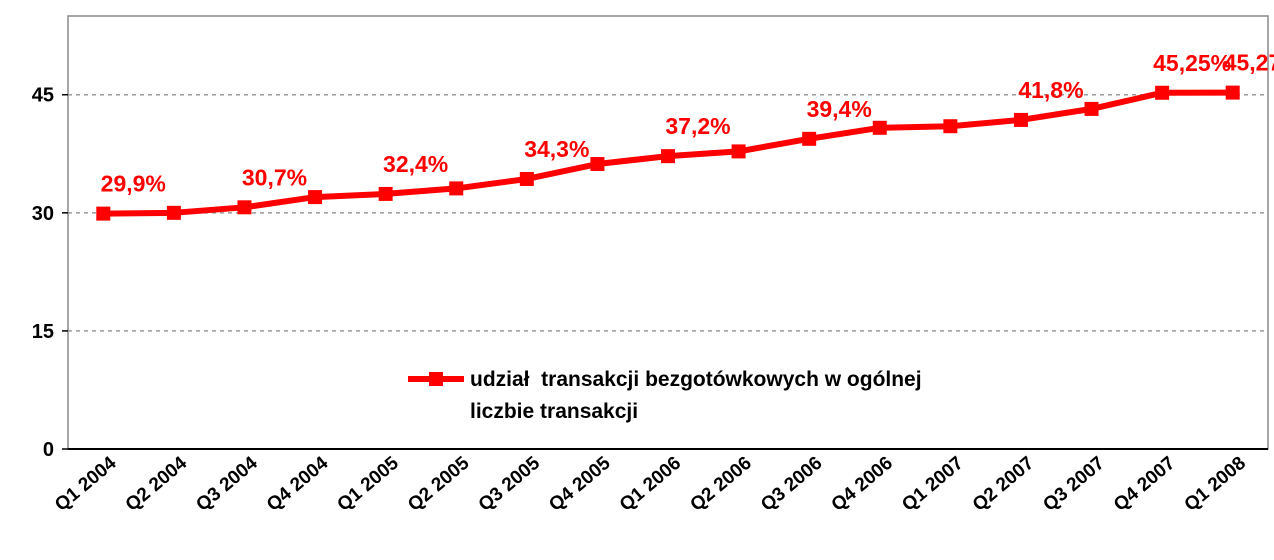 The image size is (1274, 560). I want to click on x-tick-label: Q1 2005, so click(369, 483).